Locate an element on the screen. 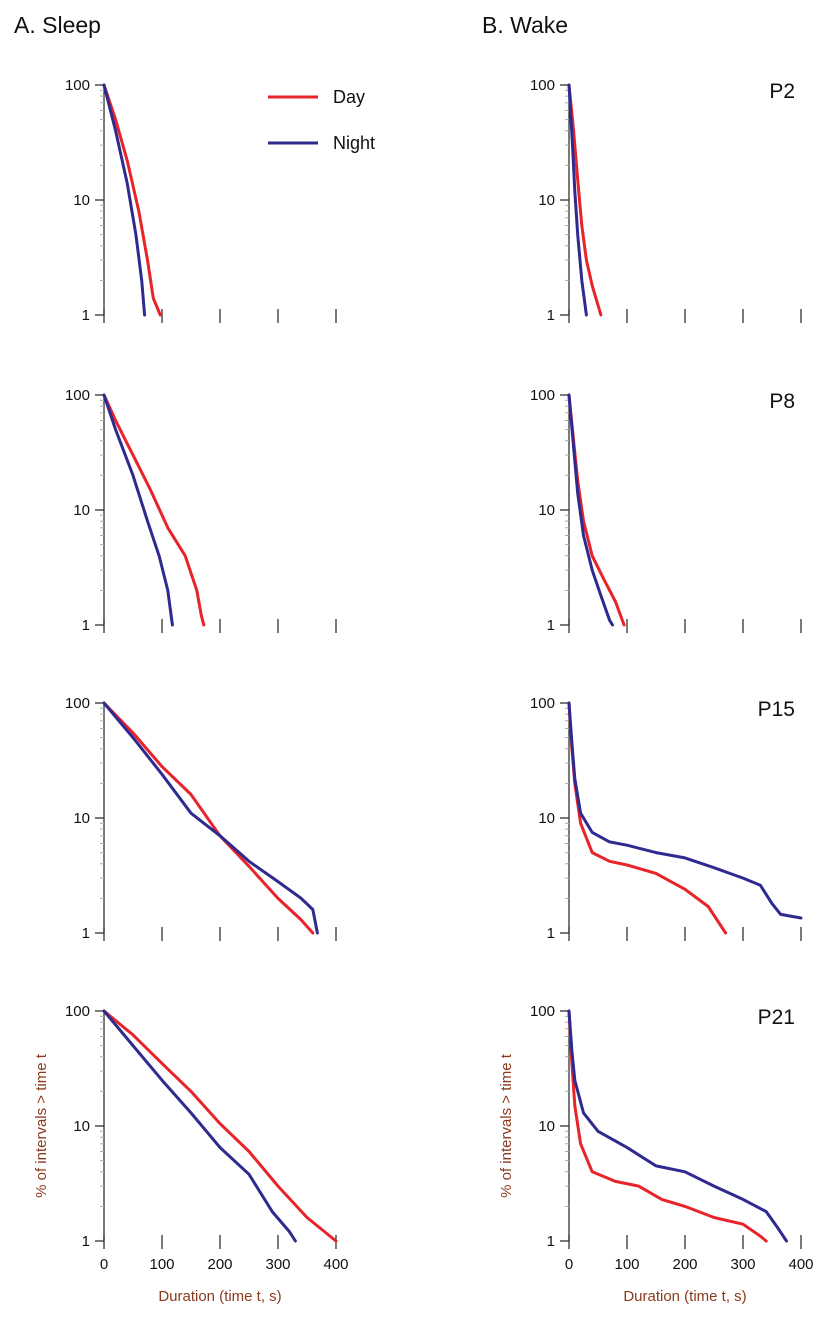 Image resolution: width=820 pixels, height=1319 pixels. chart-panel-b-2: 1 10 100 P15 is located at coordinates (666, 818).